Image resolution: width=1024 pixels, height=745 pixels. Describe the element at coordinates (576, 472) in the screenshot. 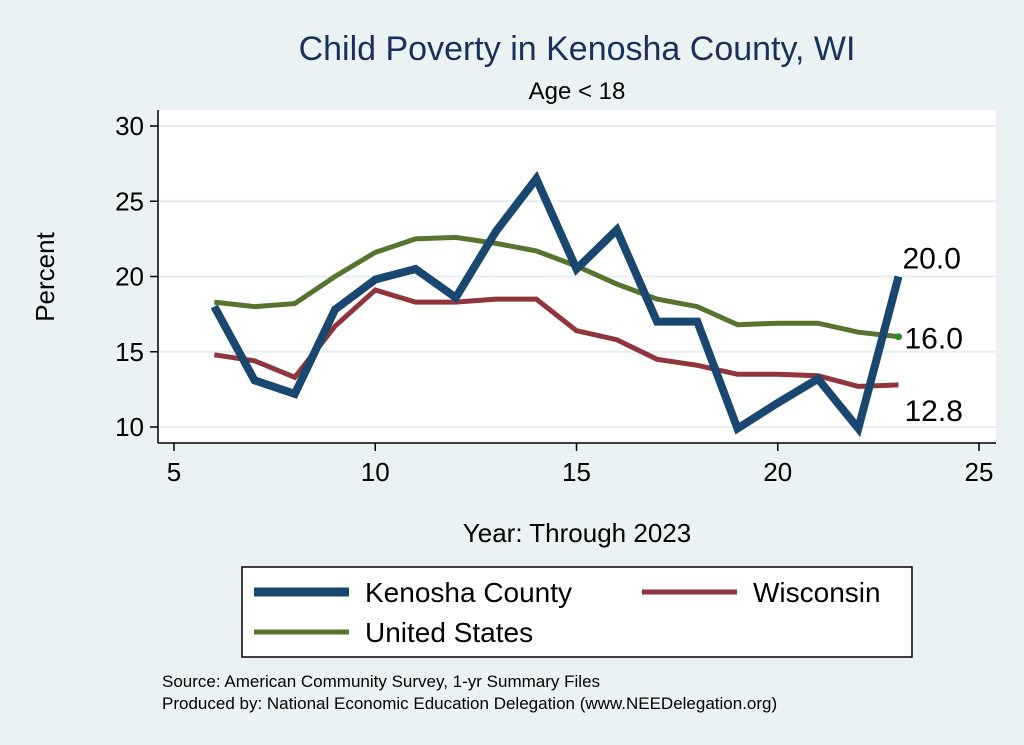

I see `x-tick-label-15: 15` at that location.